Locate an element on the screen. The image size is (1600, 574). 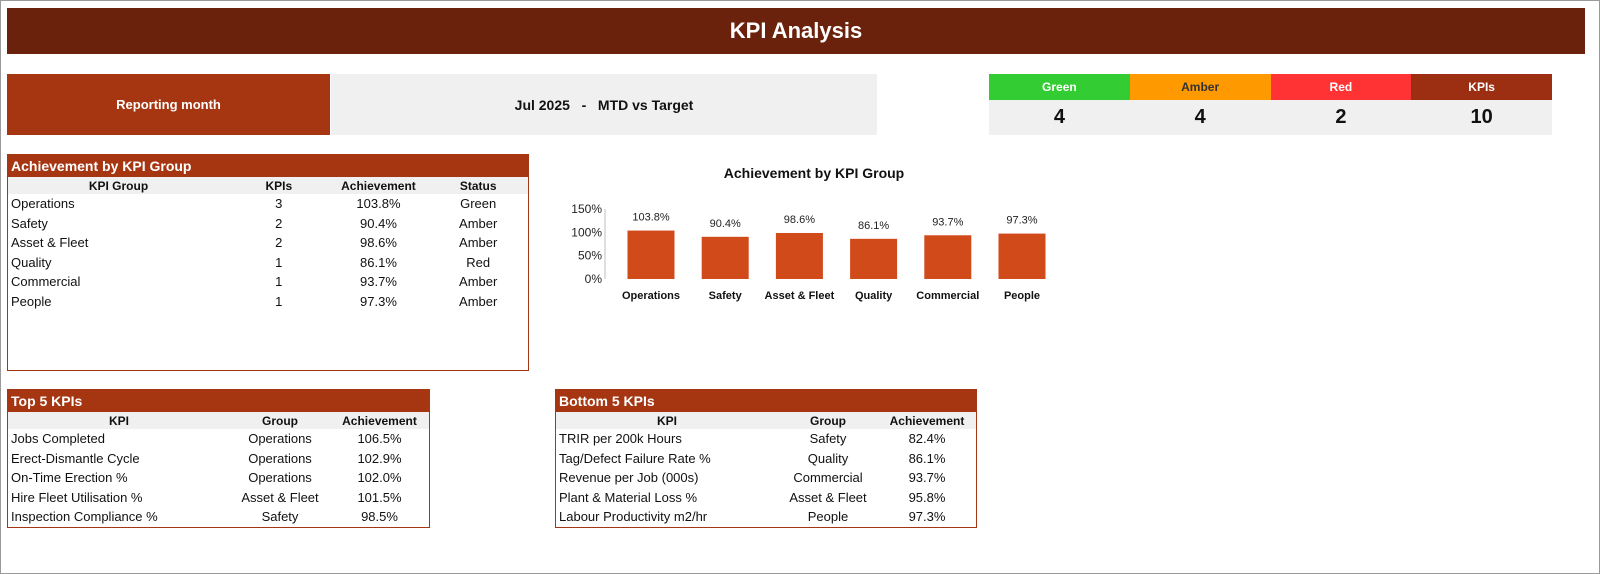
reporting-month-label: Reporting month is located at coordinates (168, 104).